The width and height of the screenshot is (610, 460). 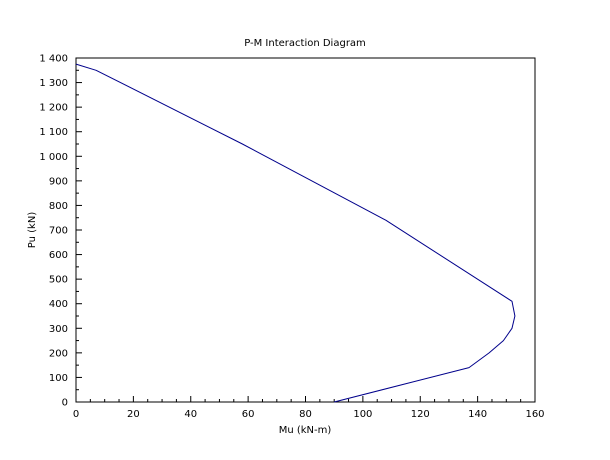 I want to click on x-tick-label: 0, so click(x=76, y=414).